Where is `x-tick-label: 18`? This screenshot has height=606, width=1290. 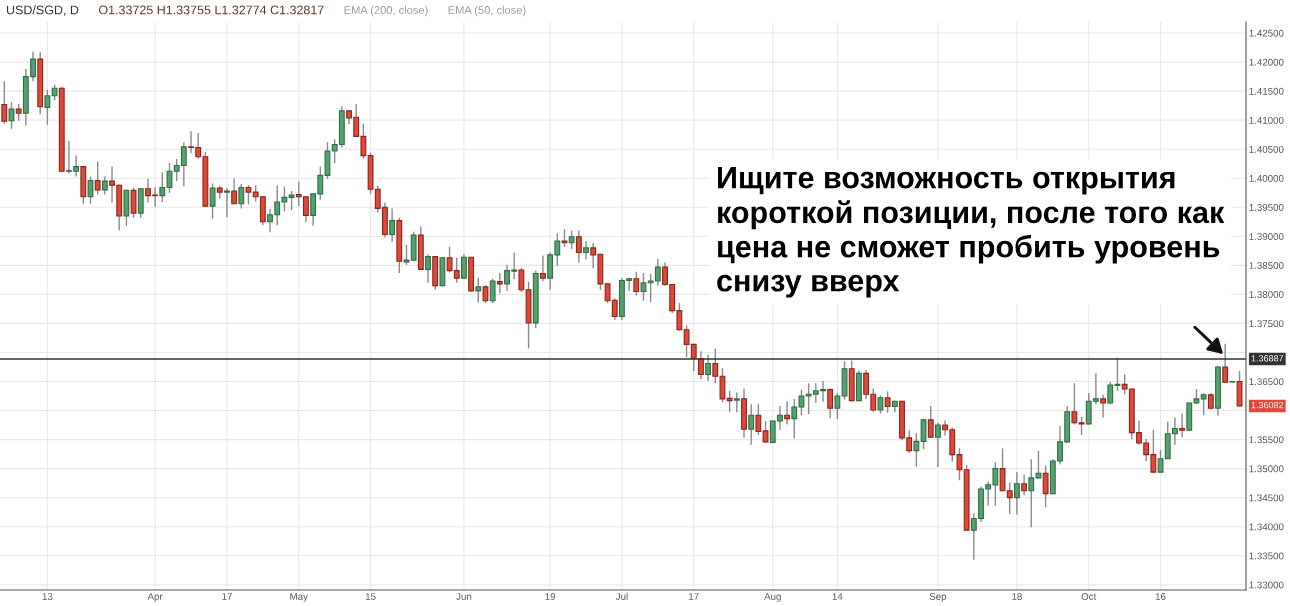
x-tick-label: 18 is located at coordinates (1017, 596).